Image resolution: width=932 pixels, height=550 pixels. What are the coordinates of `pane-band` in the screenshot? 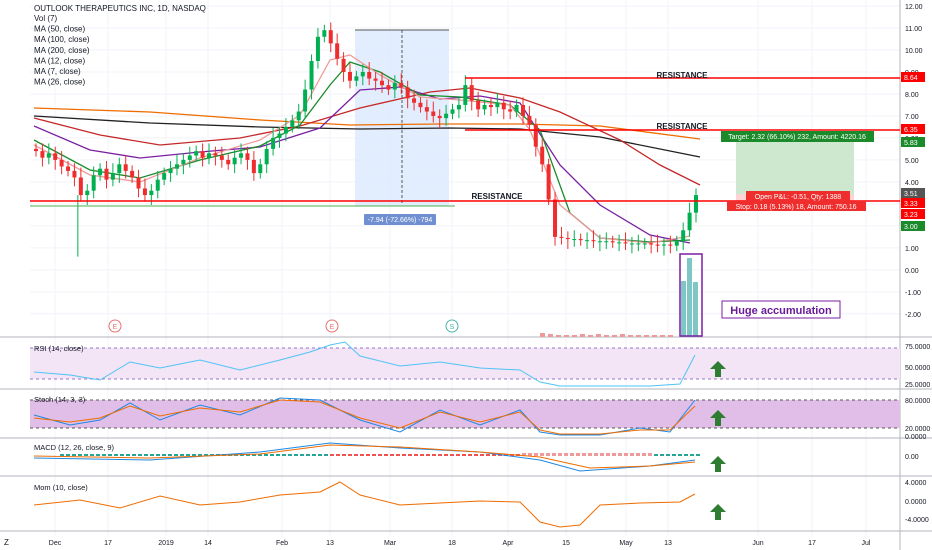 It's located at (465, 363).